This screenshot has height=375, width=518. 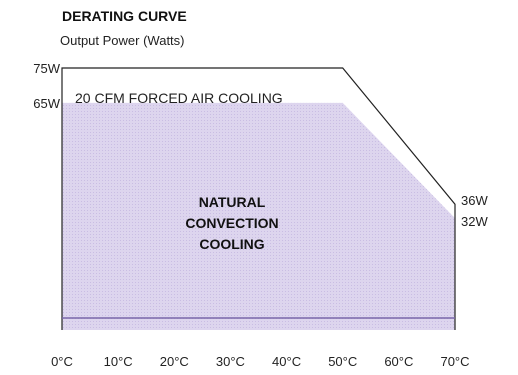 I want to click on natural-end-label: 32W, so click(x=474, y=221).